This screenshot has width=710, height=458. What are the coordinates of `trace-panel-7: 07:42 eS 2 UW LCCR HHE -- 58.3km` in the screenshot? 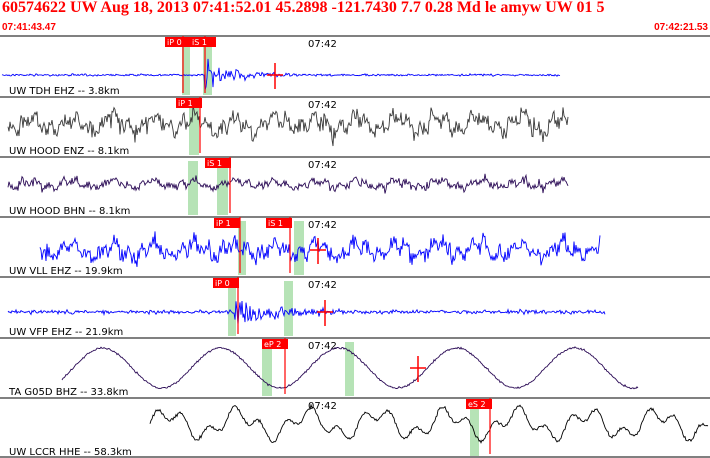 It's located at (355, 427).